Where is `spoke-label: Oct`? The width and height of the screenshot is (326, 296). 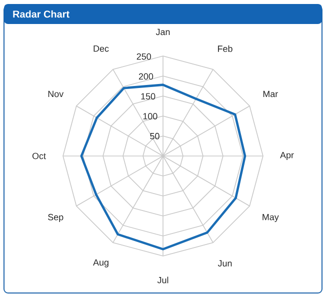 spoke-label: Oct is located at coordinates (39, 156).